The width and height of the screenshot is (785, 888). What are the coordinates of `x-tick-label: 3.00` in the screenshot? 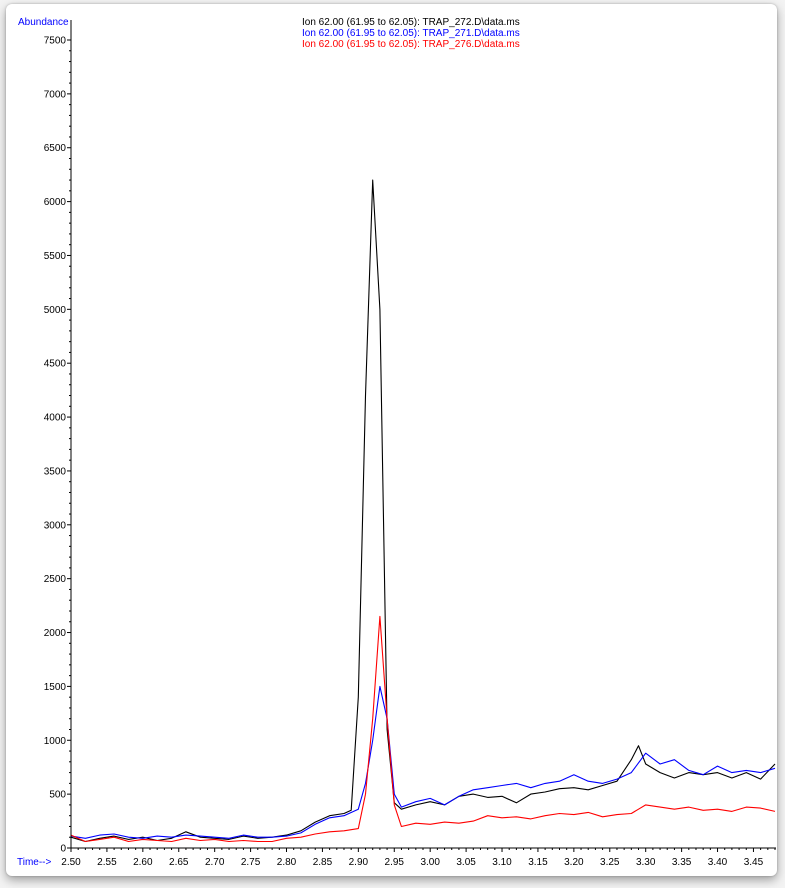 It's located at (430, 862).